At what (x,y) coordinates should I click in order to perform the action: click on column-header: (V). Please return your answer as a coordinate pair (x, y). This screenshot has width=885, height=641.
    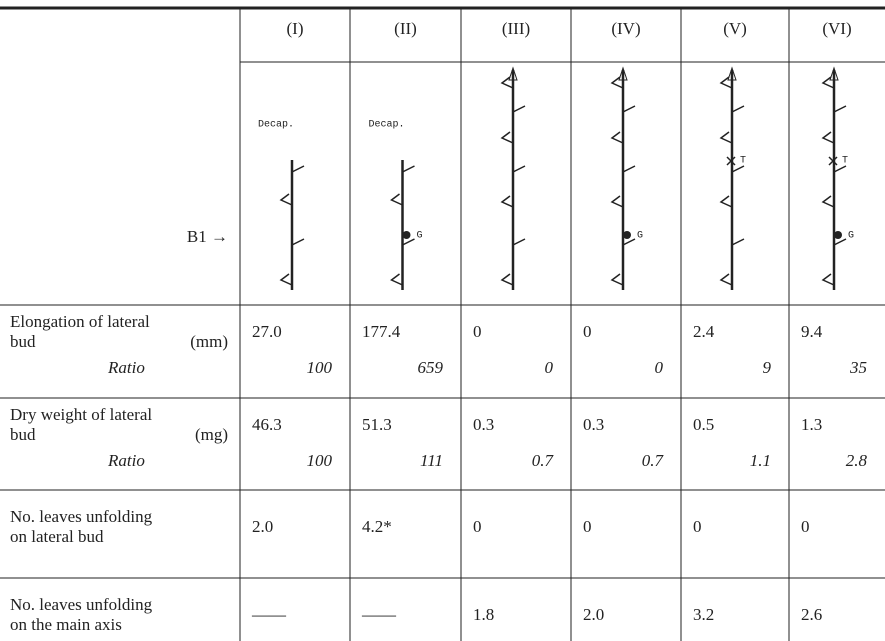
    Looking at the image, I should click on (735, 28).